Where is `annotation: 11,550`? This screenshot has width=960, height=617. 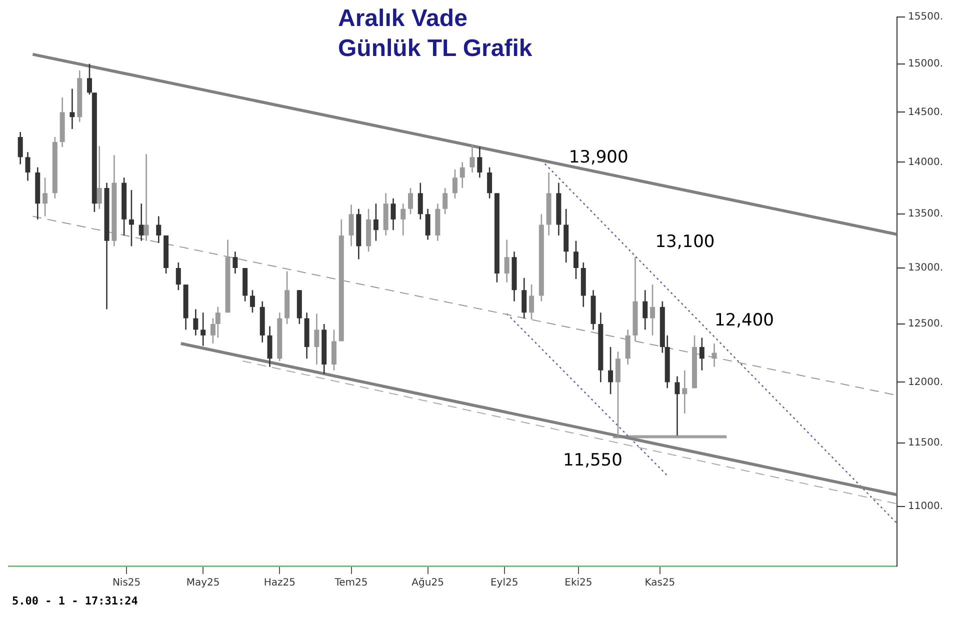 annotation: 11,550 is located at coordinates (592, 460).